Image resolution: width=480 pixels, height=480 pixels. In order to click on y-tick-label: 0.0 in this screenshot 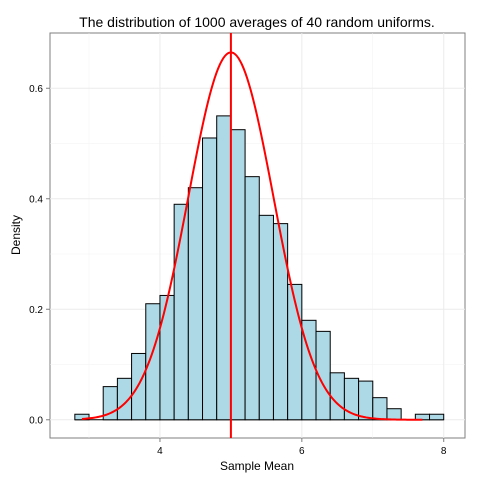, I will do `click(36, 420)`.